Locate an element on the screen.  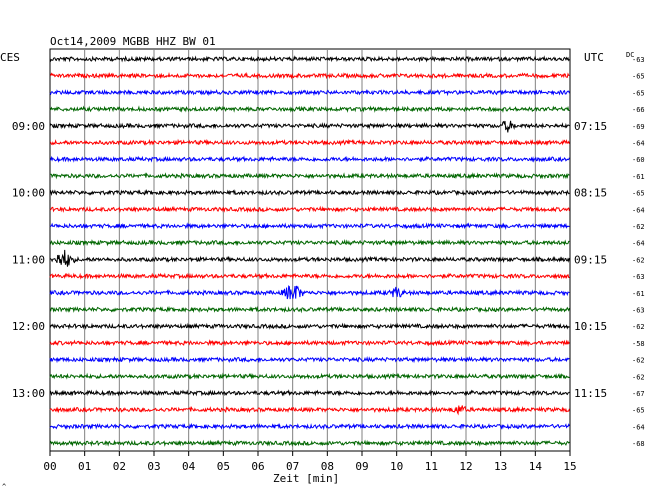
right-time-label: 08:15 is located at coordinates (590, 193).